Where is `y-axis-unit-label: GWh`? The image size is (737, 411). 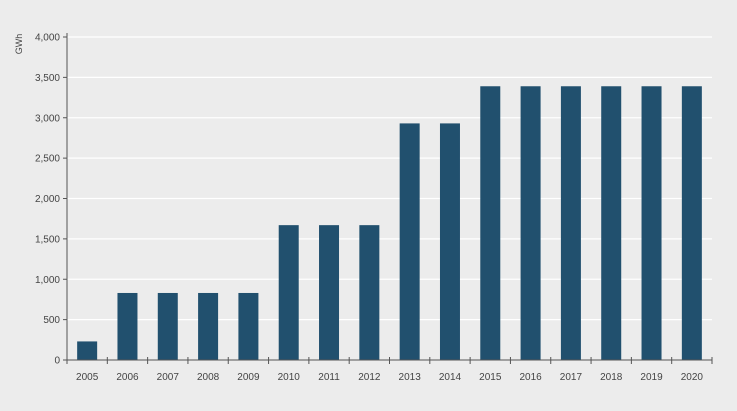
y-axis-unit-label: GWh is located at coordinates (19, 44).